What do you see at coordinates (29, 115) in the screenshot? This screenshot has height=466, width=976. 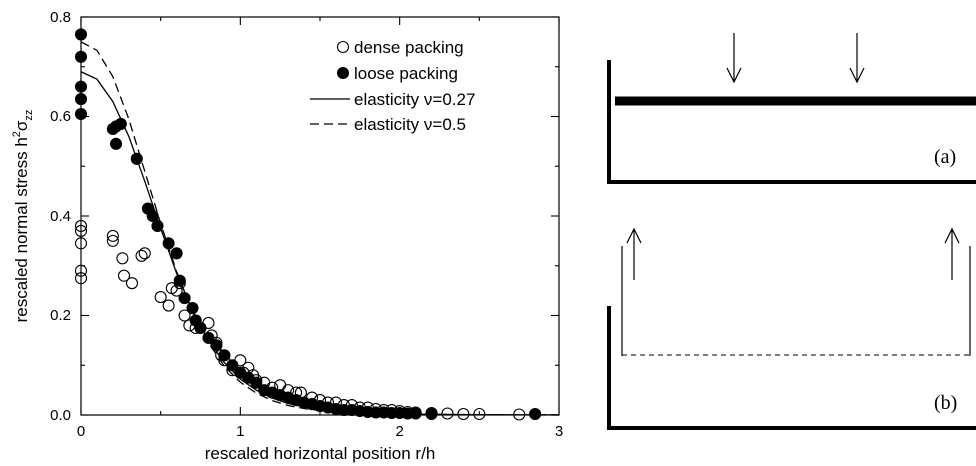 I see `y-axis-label-sub: zz` at bounding box center [29, 115].